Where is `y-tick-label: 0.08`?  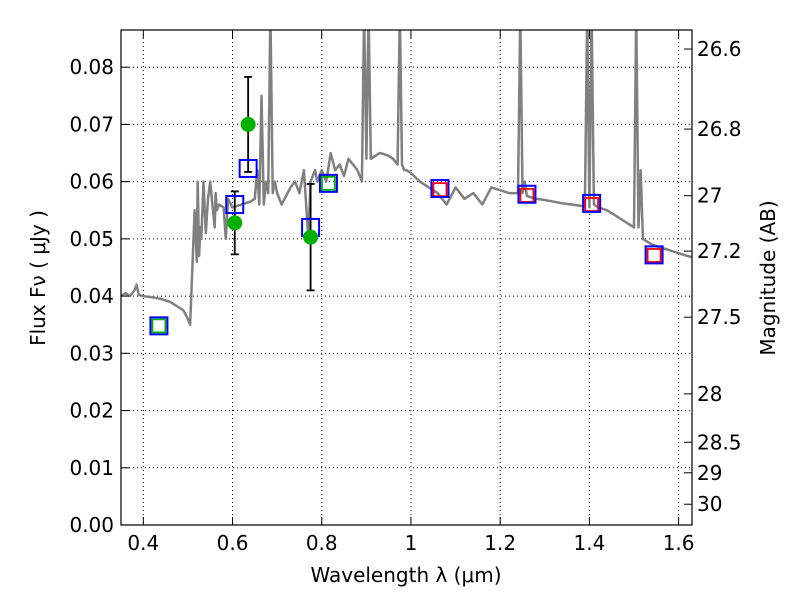
y-tick-label: 0.08 is located at coordinates (91, 67).